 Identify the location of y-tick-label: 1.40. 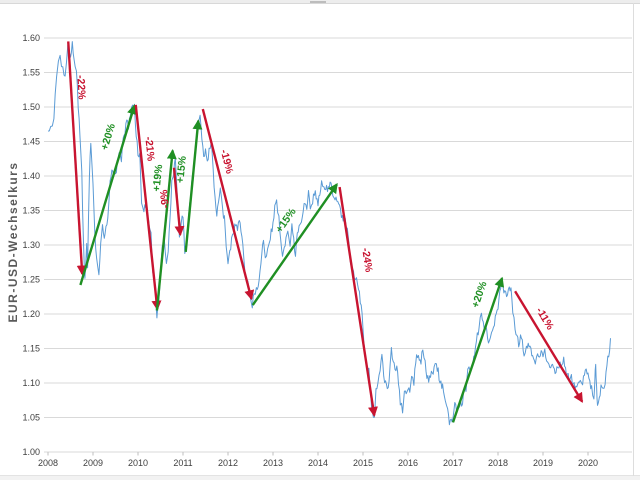
(31, 176).